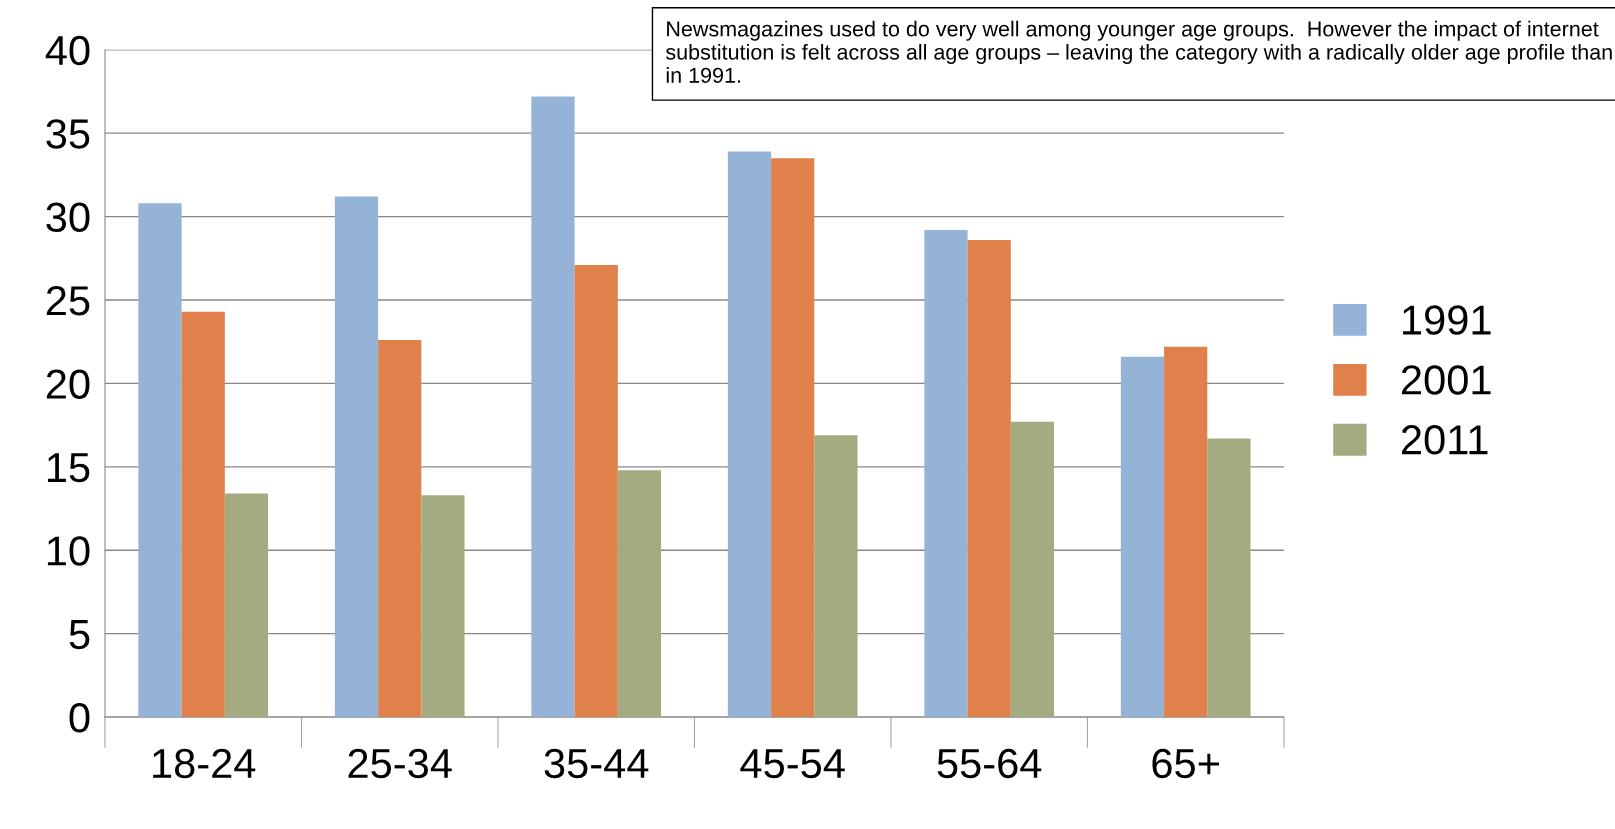 The image size is (1615, 829). What do you see at coordinates (1138, 51) in the screenshot?
I see `annotation: Newsmagazines used to do very well among younger age groups. However the impact of internet substitution is felt across all age groups – leaving the category with a radically older age profile than in 1991.` at bounding box center [1138, 51].